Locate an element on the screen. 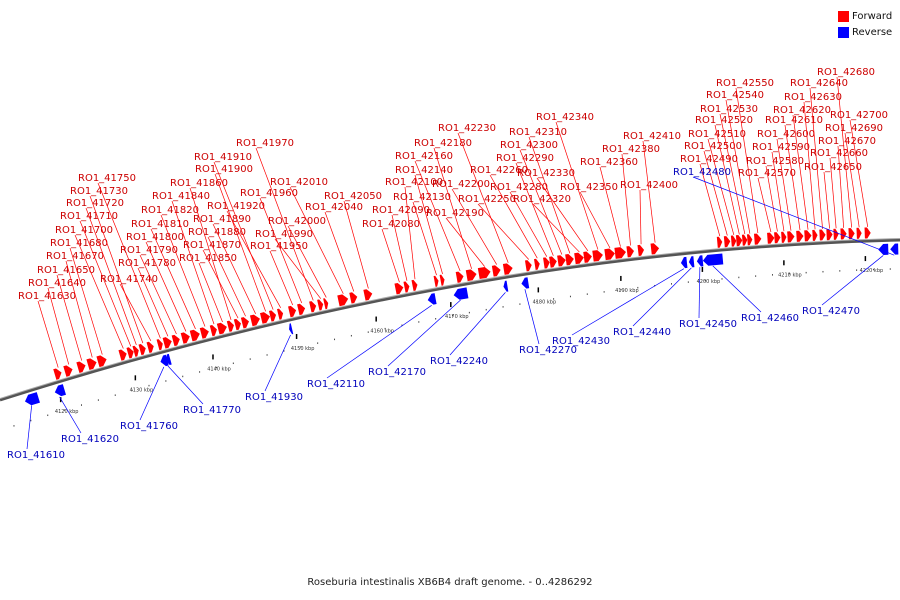  forward-gene-label: RO1_42180 is located at coordinates (443, 143).